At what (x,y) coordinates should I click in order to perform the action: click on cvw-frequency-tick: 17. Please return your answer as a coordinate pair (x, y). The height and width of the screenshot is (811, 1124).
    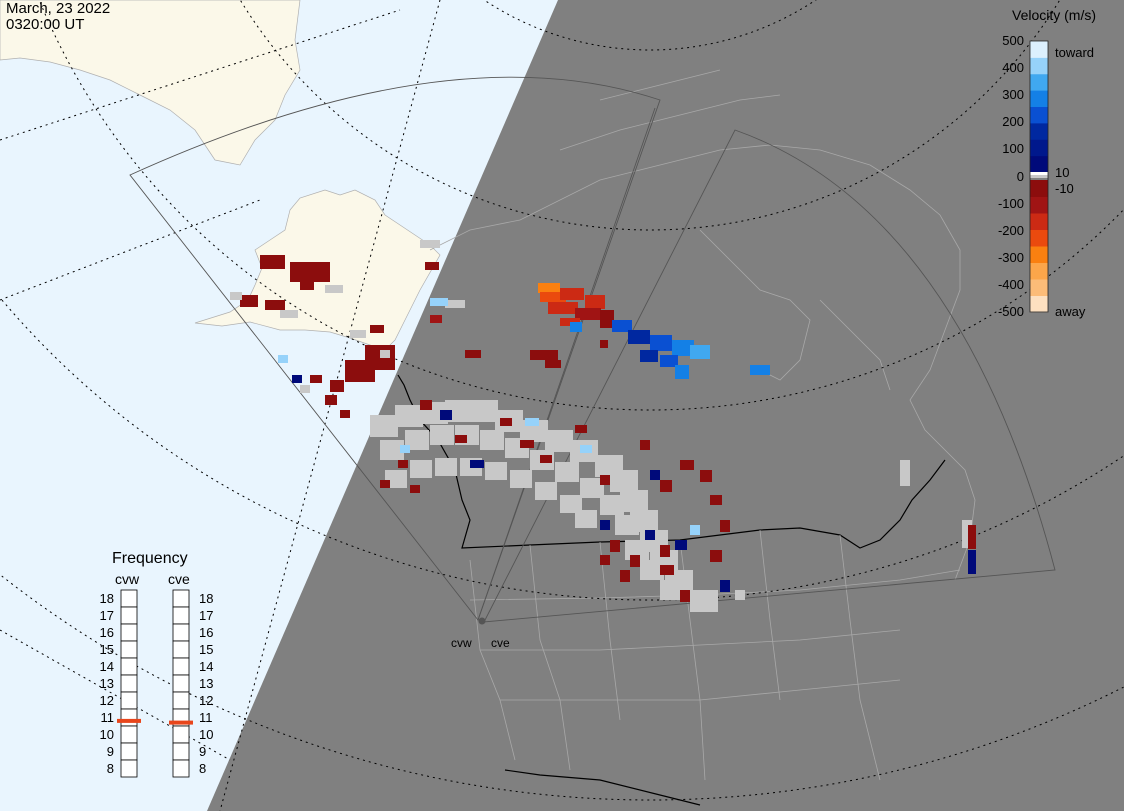
    Looking at the image, I should click on (106, 615).